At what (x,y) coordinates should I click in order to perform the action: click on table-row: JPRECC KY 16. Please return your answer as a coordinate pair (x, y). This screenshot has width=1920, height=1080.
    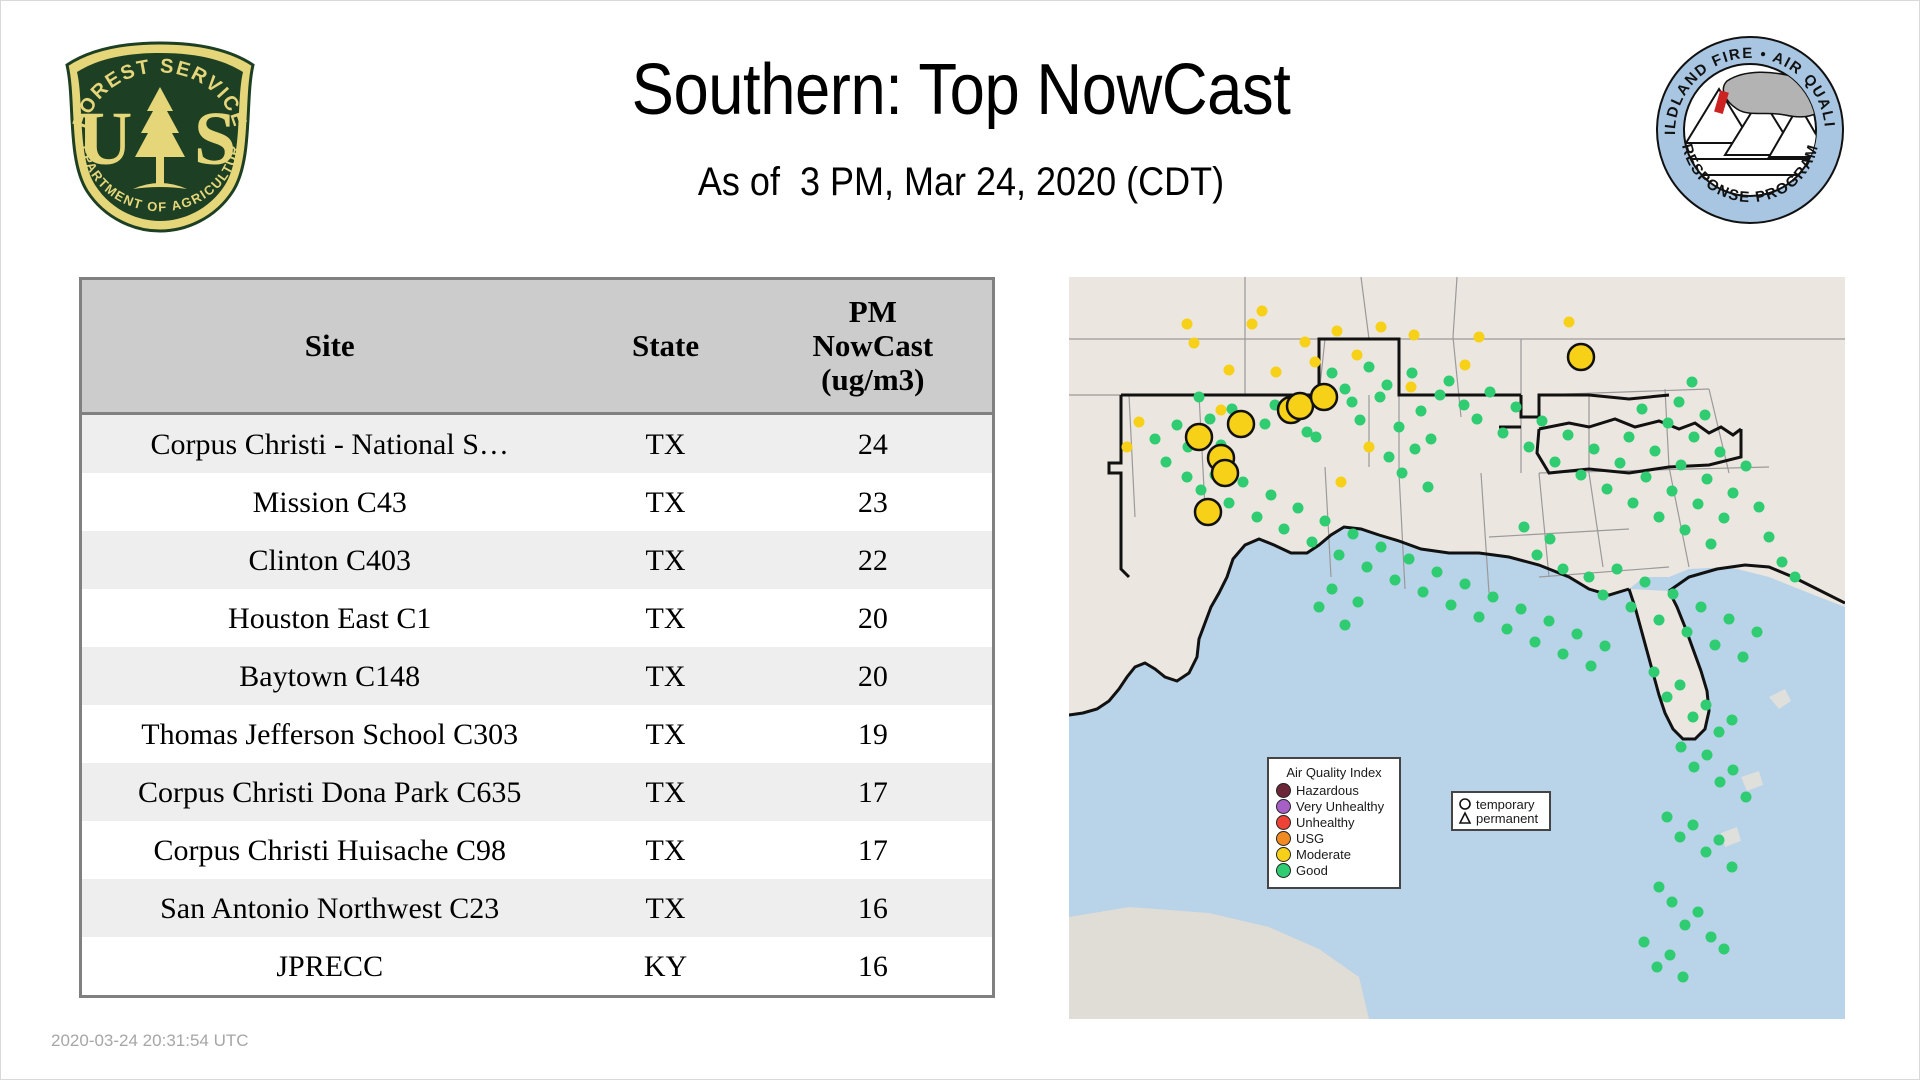
    Looking at the image, I should click on (537, 966).